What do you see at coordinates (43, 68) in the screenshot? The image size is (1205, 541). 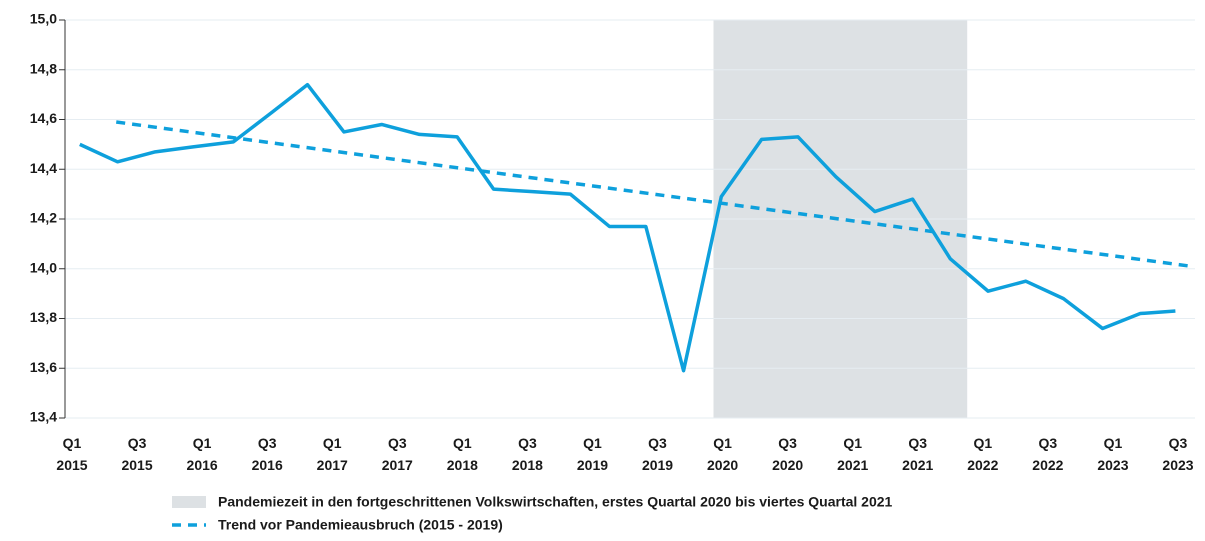 I see `y-tick-label: 14,8` at bounding box center [43, 68].